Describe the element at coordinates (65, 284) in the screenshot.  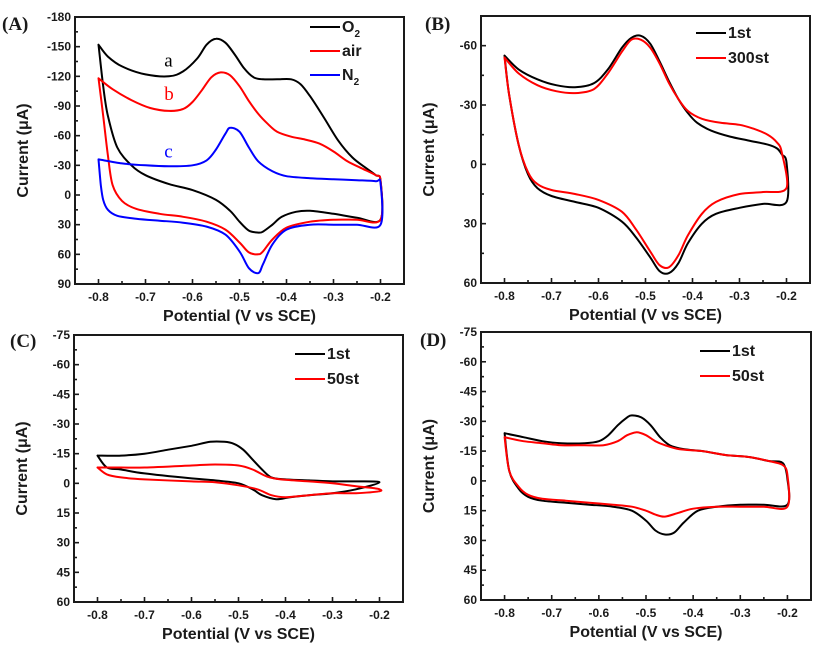
I see `y-tick-label: 90` at that location.